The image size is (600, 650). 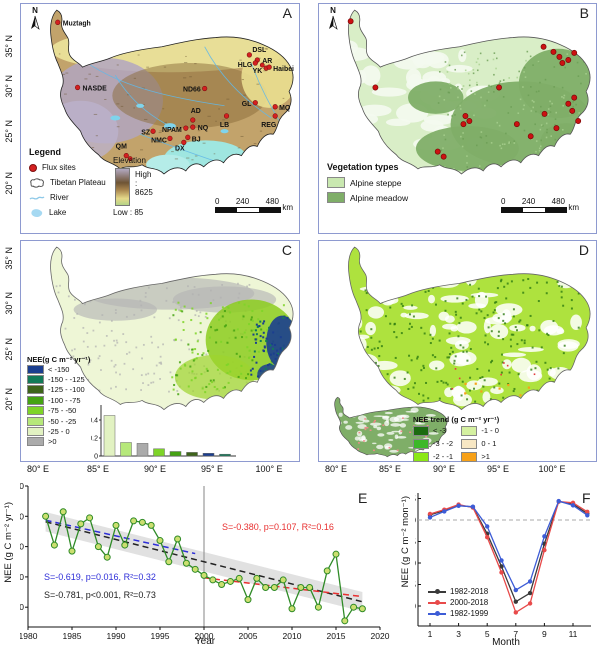 I want to click on river-icon, so click(x=37, y=197).